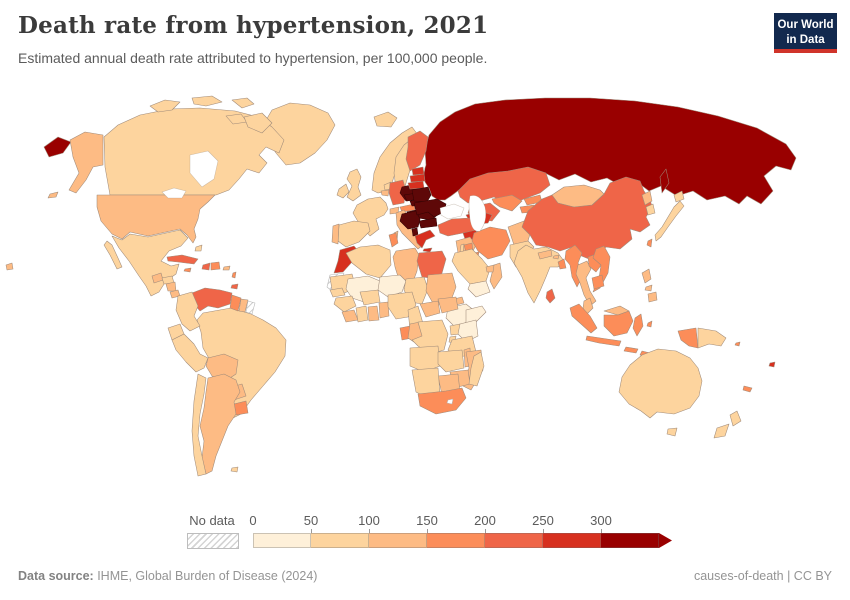 The width and height of the screenshot is (850, 600). I want to click on country-cuba: Cuba, so click(182, 259).